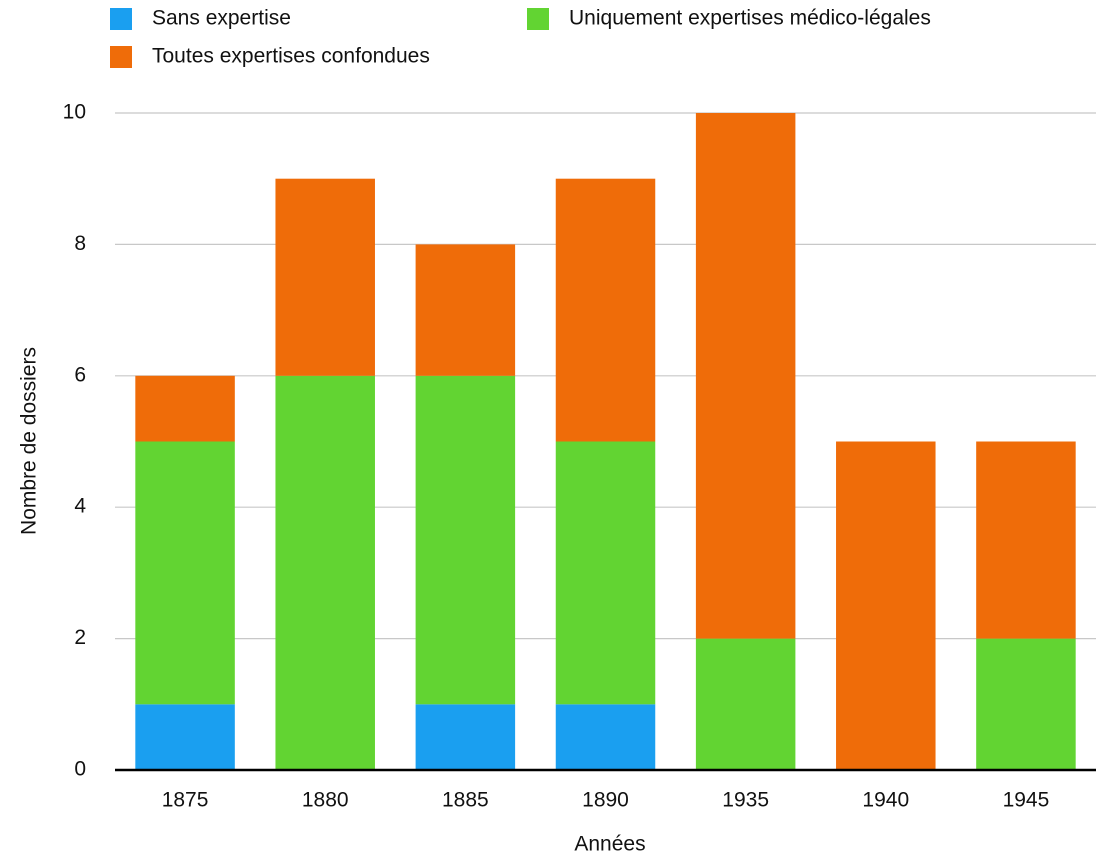  What do you see at coordinates (465, 800) in the screenshot?
I see `x-tick-label: 1885` at bounding box center [465, 800].